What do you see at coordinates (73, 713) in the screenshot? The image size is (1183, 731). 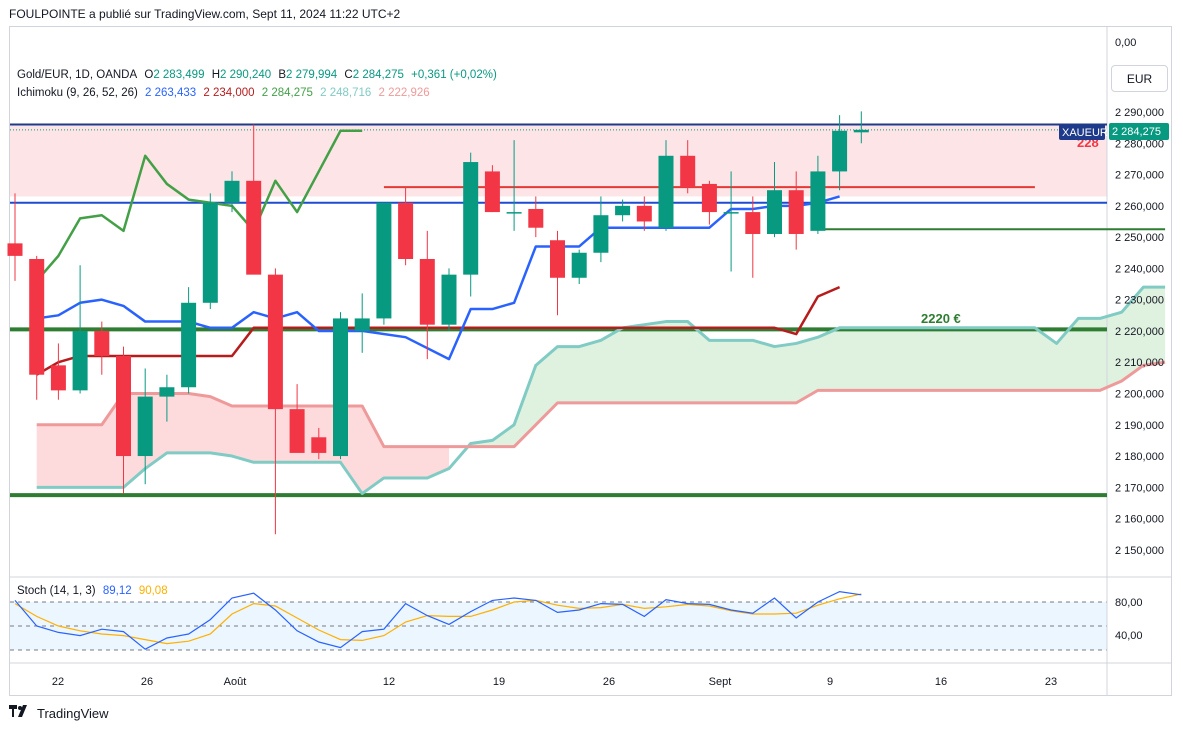 I see `brand-name: TradingView` at bounding box center [73, 713].